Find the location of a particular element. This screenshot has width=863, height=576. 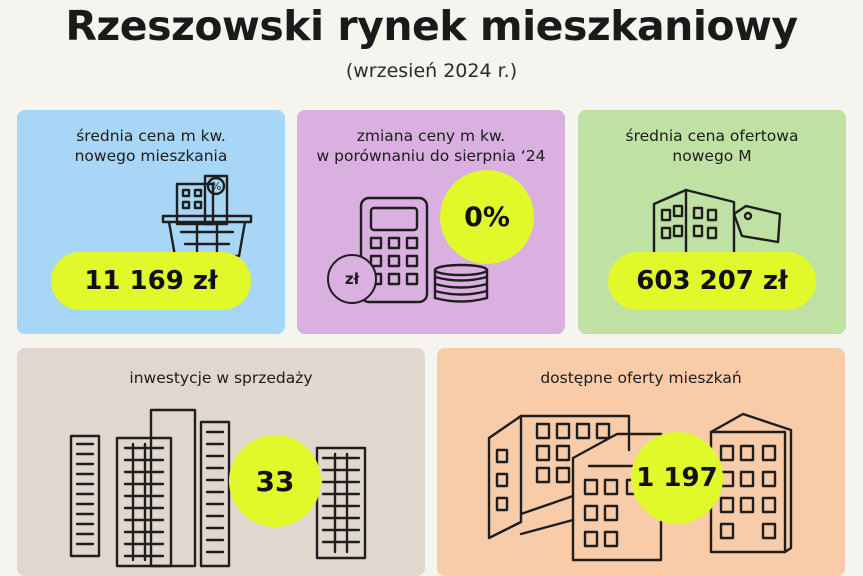

card-avg-price-label: średnia cena m kw. nowego mieszkania is located at coordinates (151, 146).